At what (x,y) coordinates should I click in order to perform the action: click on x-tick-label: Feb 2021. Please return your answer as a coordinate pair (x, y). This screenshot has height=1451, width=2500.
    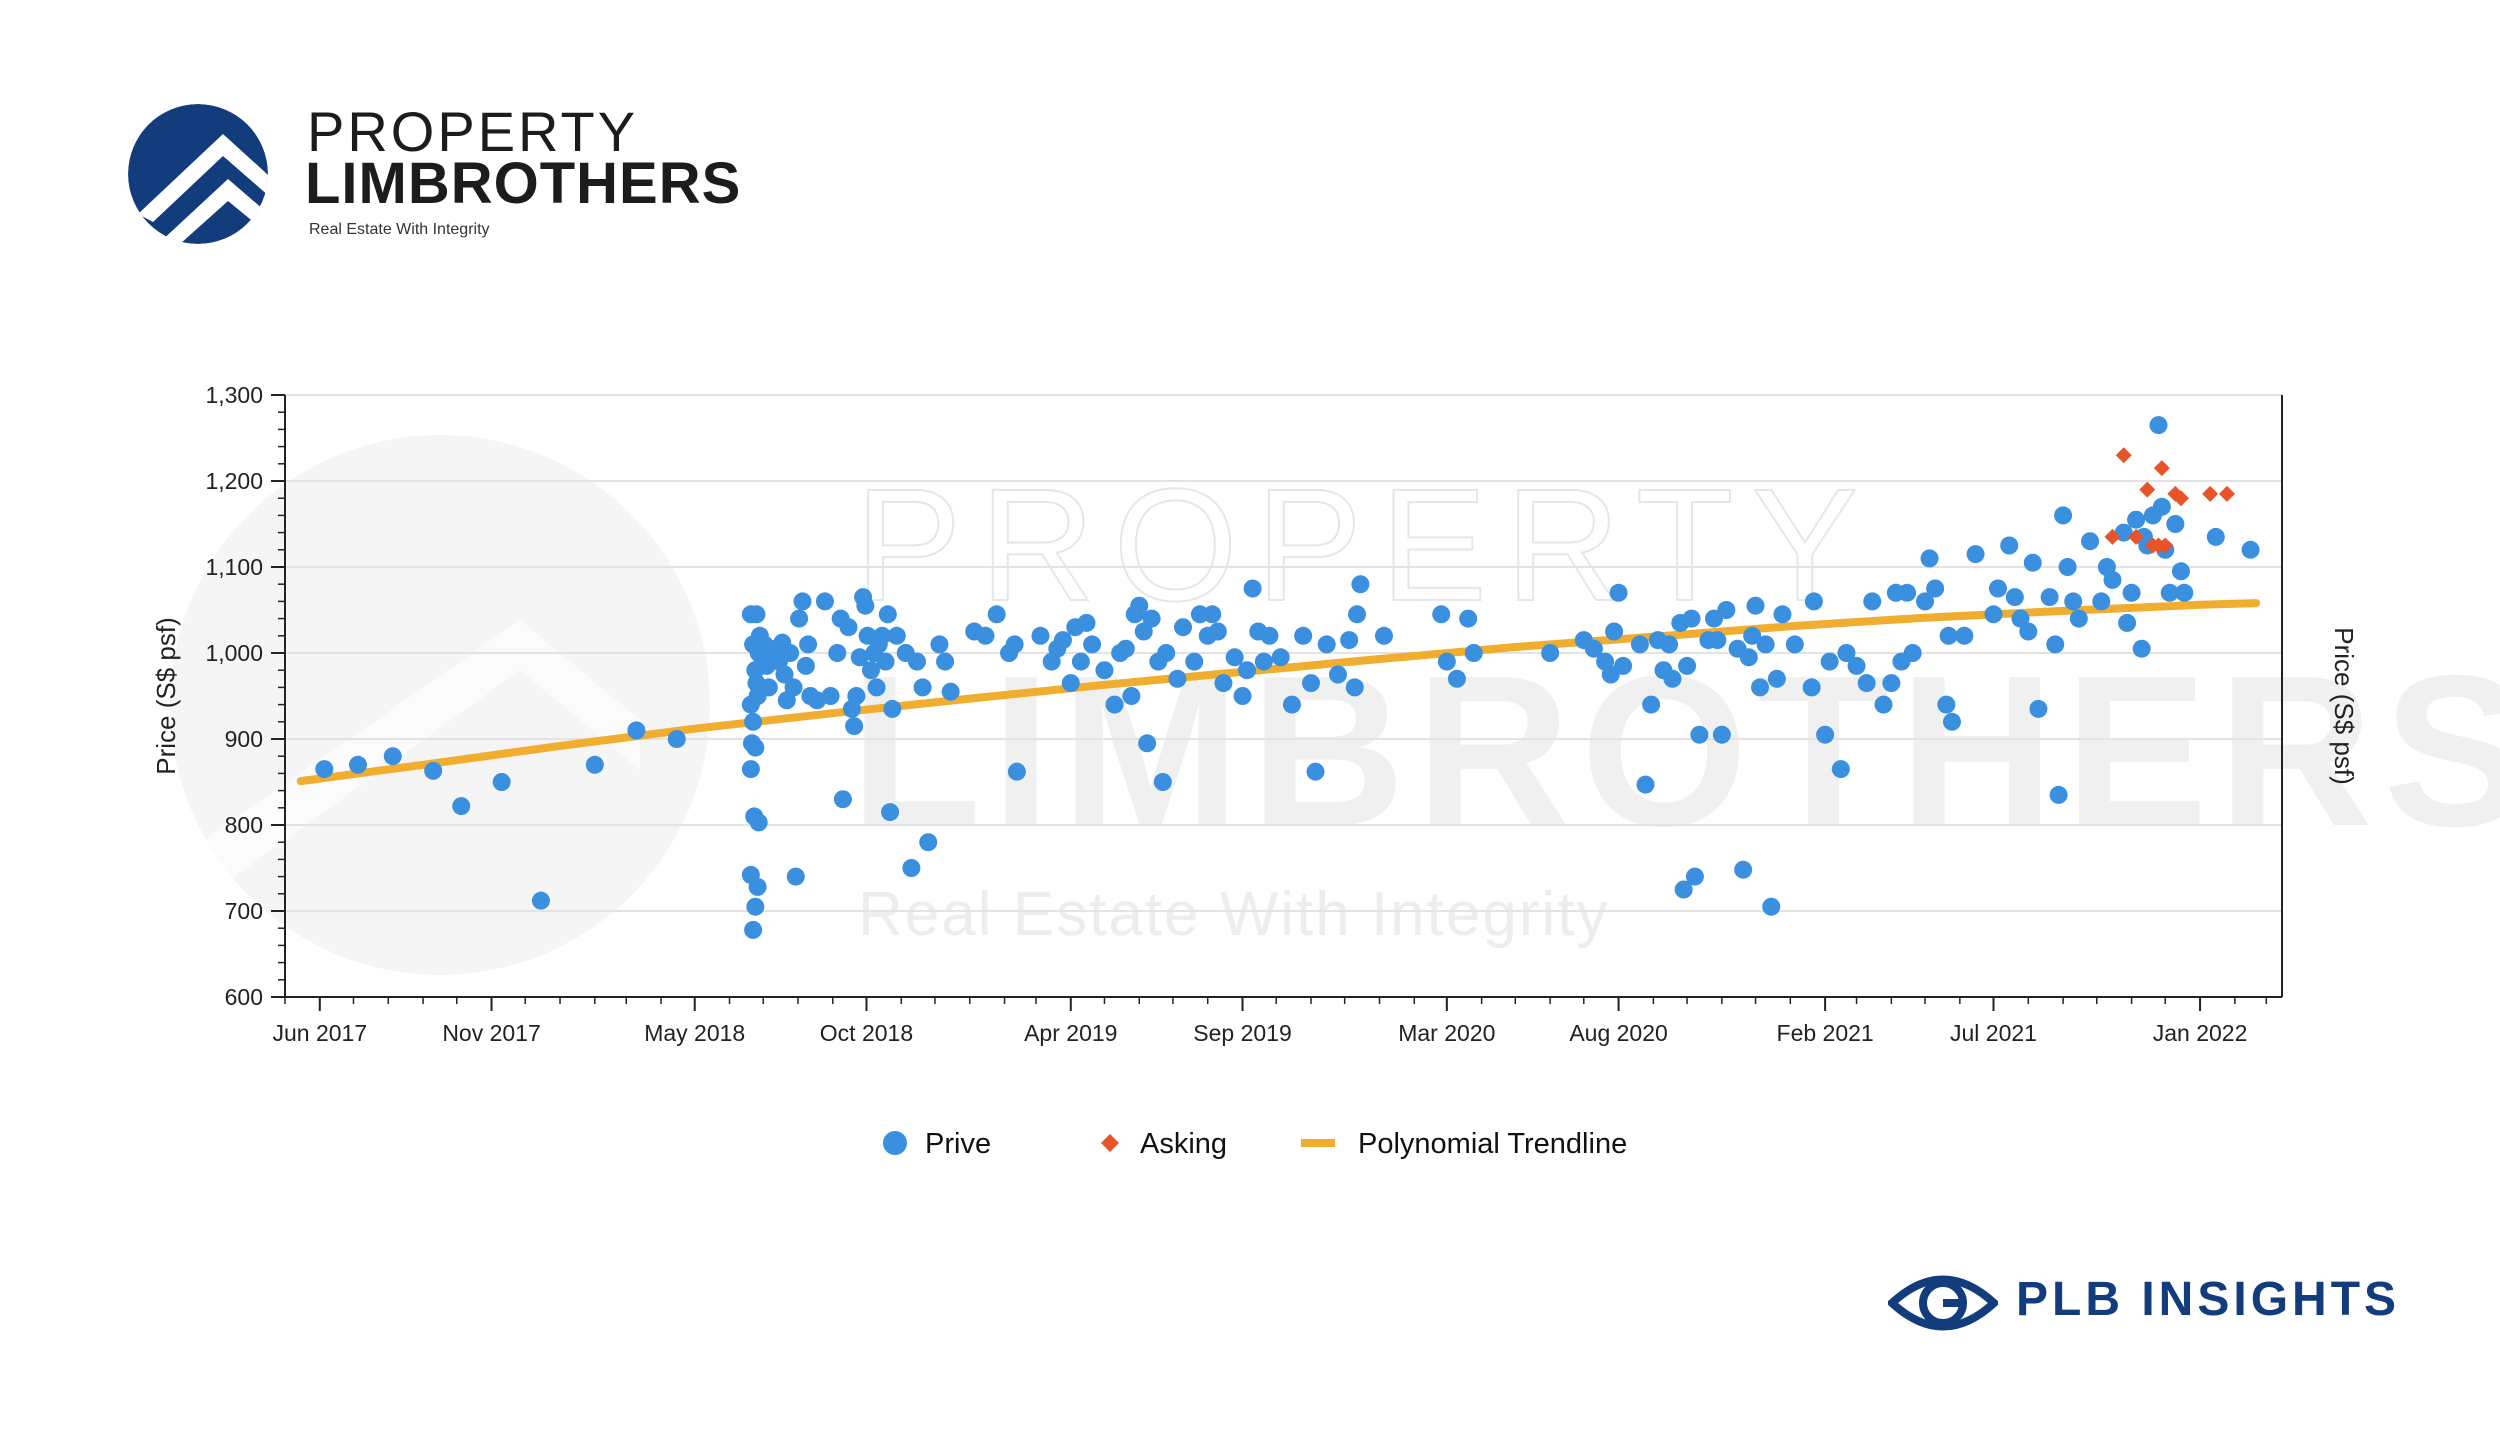
    Looking at the image, I should click on (1825, 1033).